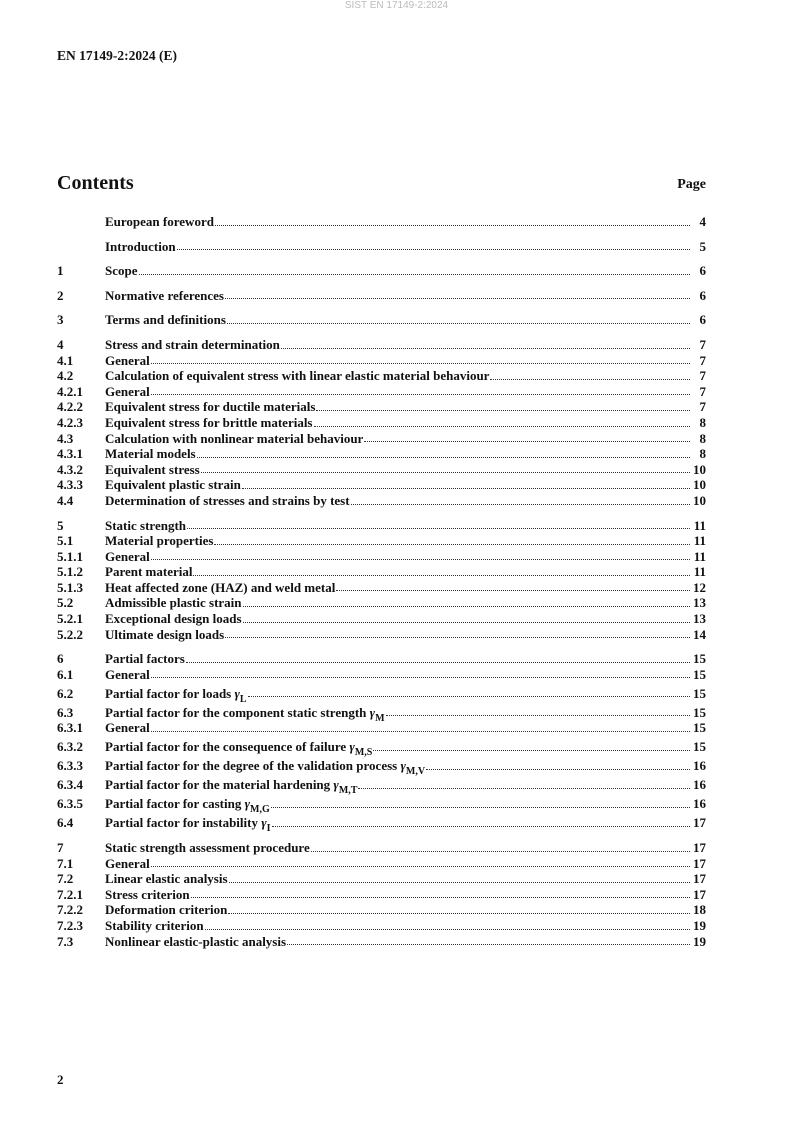  What do you see at coordinates (117, 55) in the screenshot?
I see `document-id: EN 17149-2:2024 (E)` at bounding box center [117, 55].